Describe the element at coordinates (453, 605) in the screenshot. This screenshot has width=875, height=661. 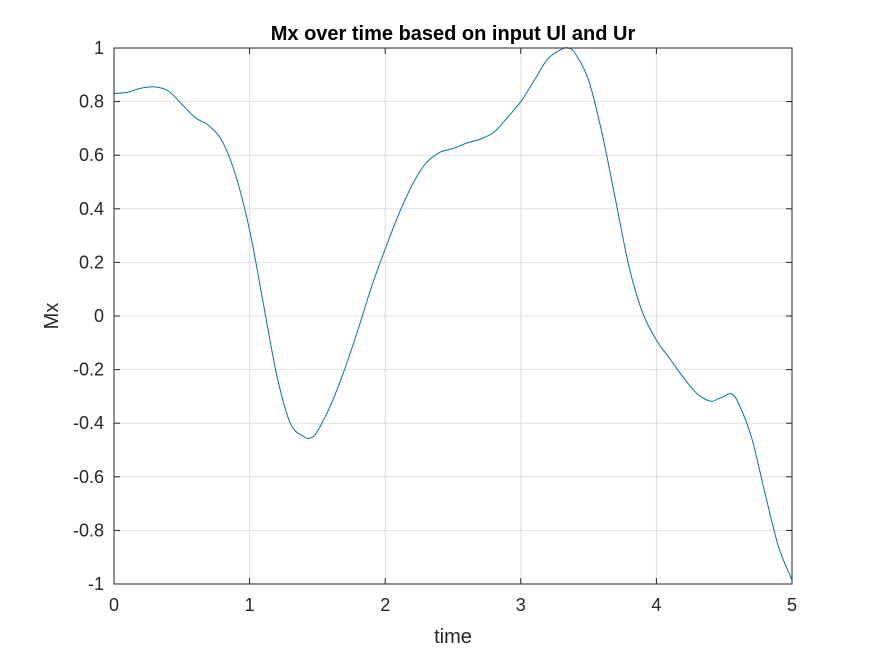
I see `x-tick-labels: 0 1 2 3 4 5` at that location.